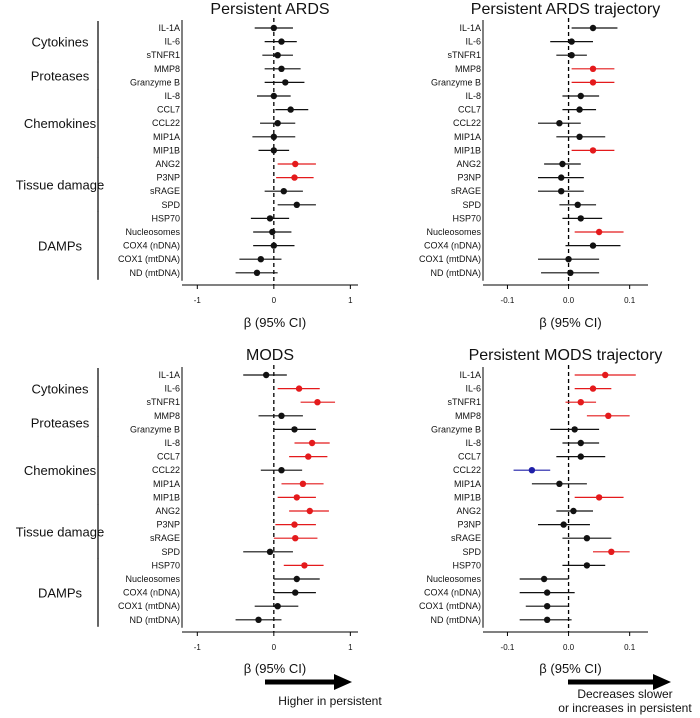  I want to click on left-direction-label: Higher in persistent, so click(330, 701).